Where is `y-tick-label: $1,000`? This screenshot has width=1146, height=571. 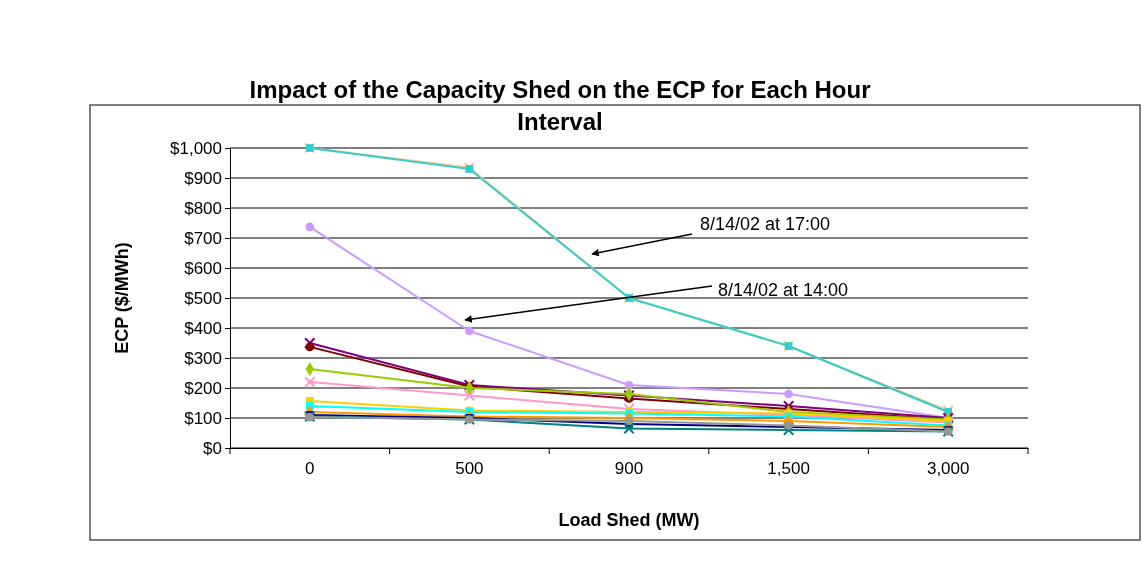
y-tick-label: $1,000 is located at coordinates (196, 148).